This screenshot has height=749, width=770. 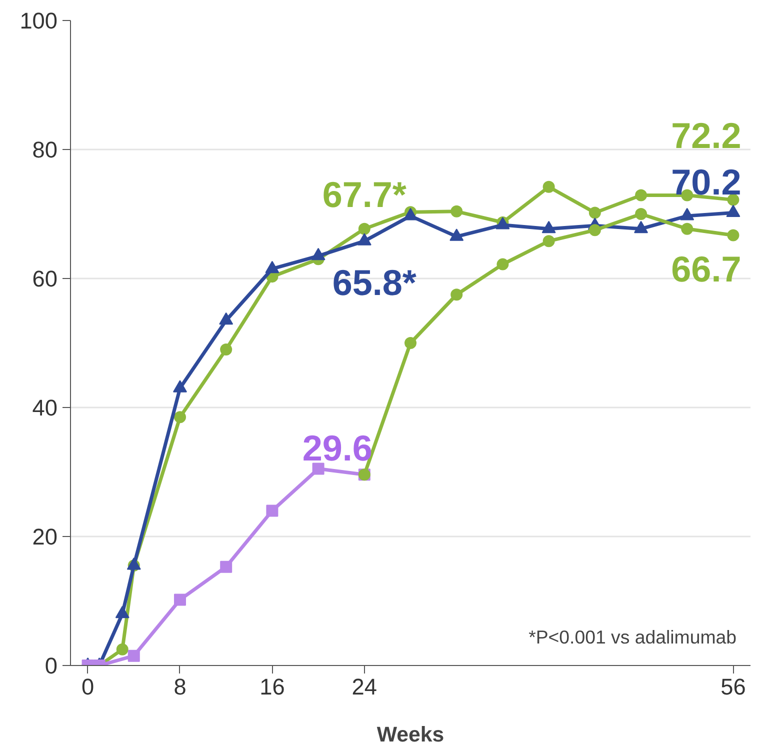 I want to click on y-tick-label: 40, so click(x=45, y=407).